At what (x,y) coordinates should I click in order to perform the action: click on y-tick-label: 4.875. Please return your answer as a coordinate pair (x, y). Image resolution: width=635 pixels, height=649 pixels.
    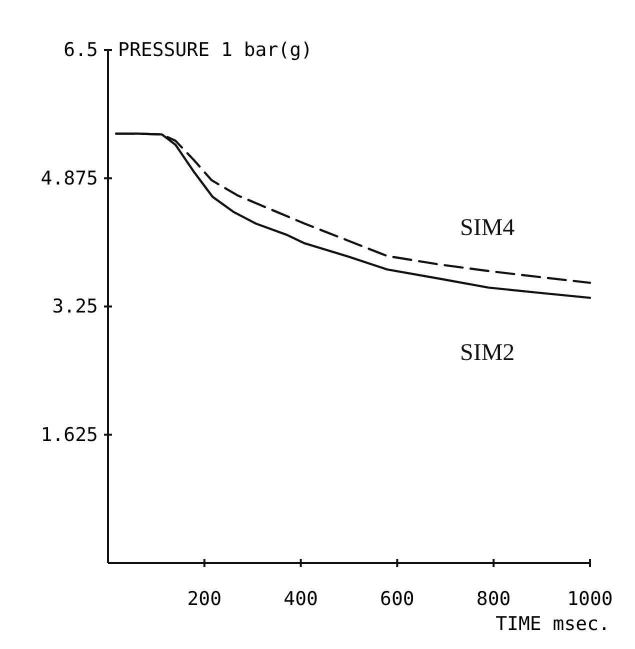
    Looking at the image, I should click on (69, 178).